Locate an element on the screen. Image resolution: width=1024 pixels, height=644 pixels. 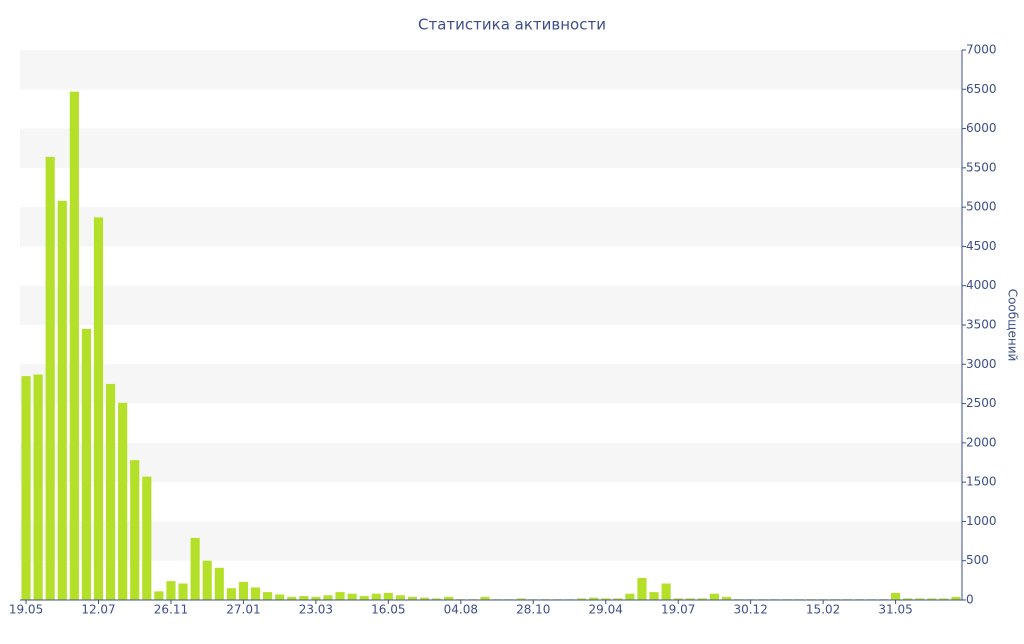
y-tick-label: 2500 is located at coordinates (981, 403).